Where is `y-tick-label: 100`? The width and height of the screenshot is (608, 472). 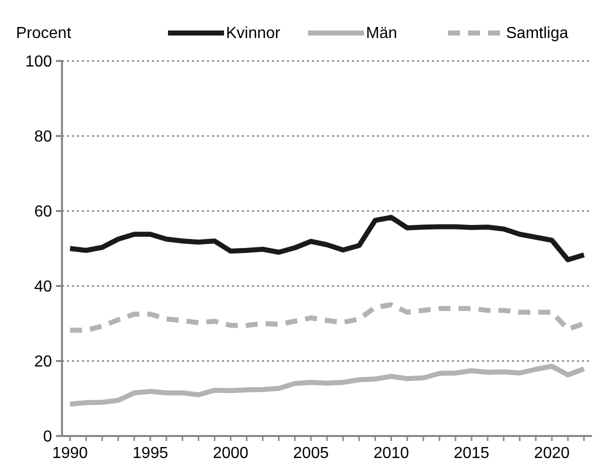 y-tick-label: 100 is located at coordinates (38, 62).